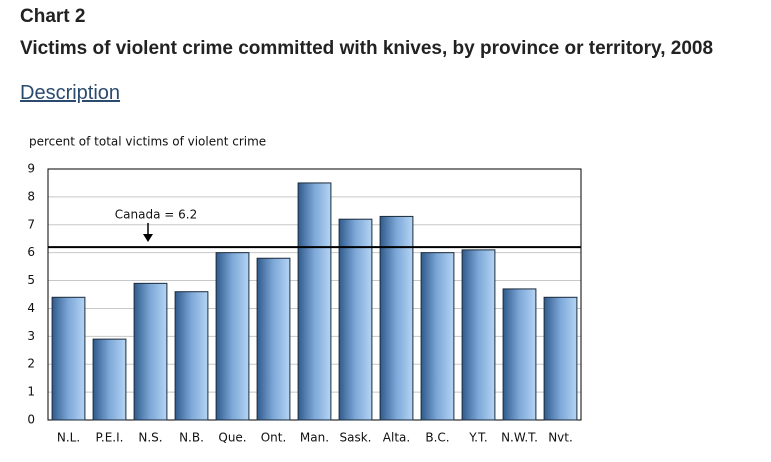 Image resolution: width=771 pixels, height=462 pixels. Describe the element at coordinates (31, 224) in the screenshot. I see `y-tick-label: 7` at that location.